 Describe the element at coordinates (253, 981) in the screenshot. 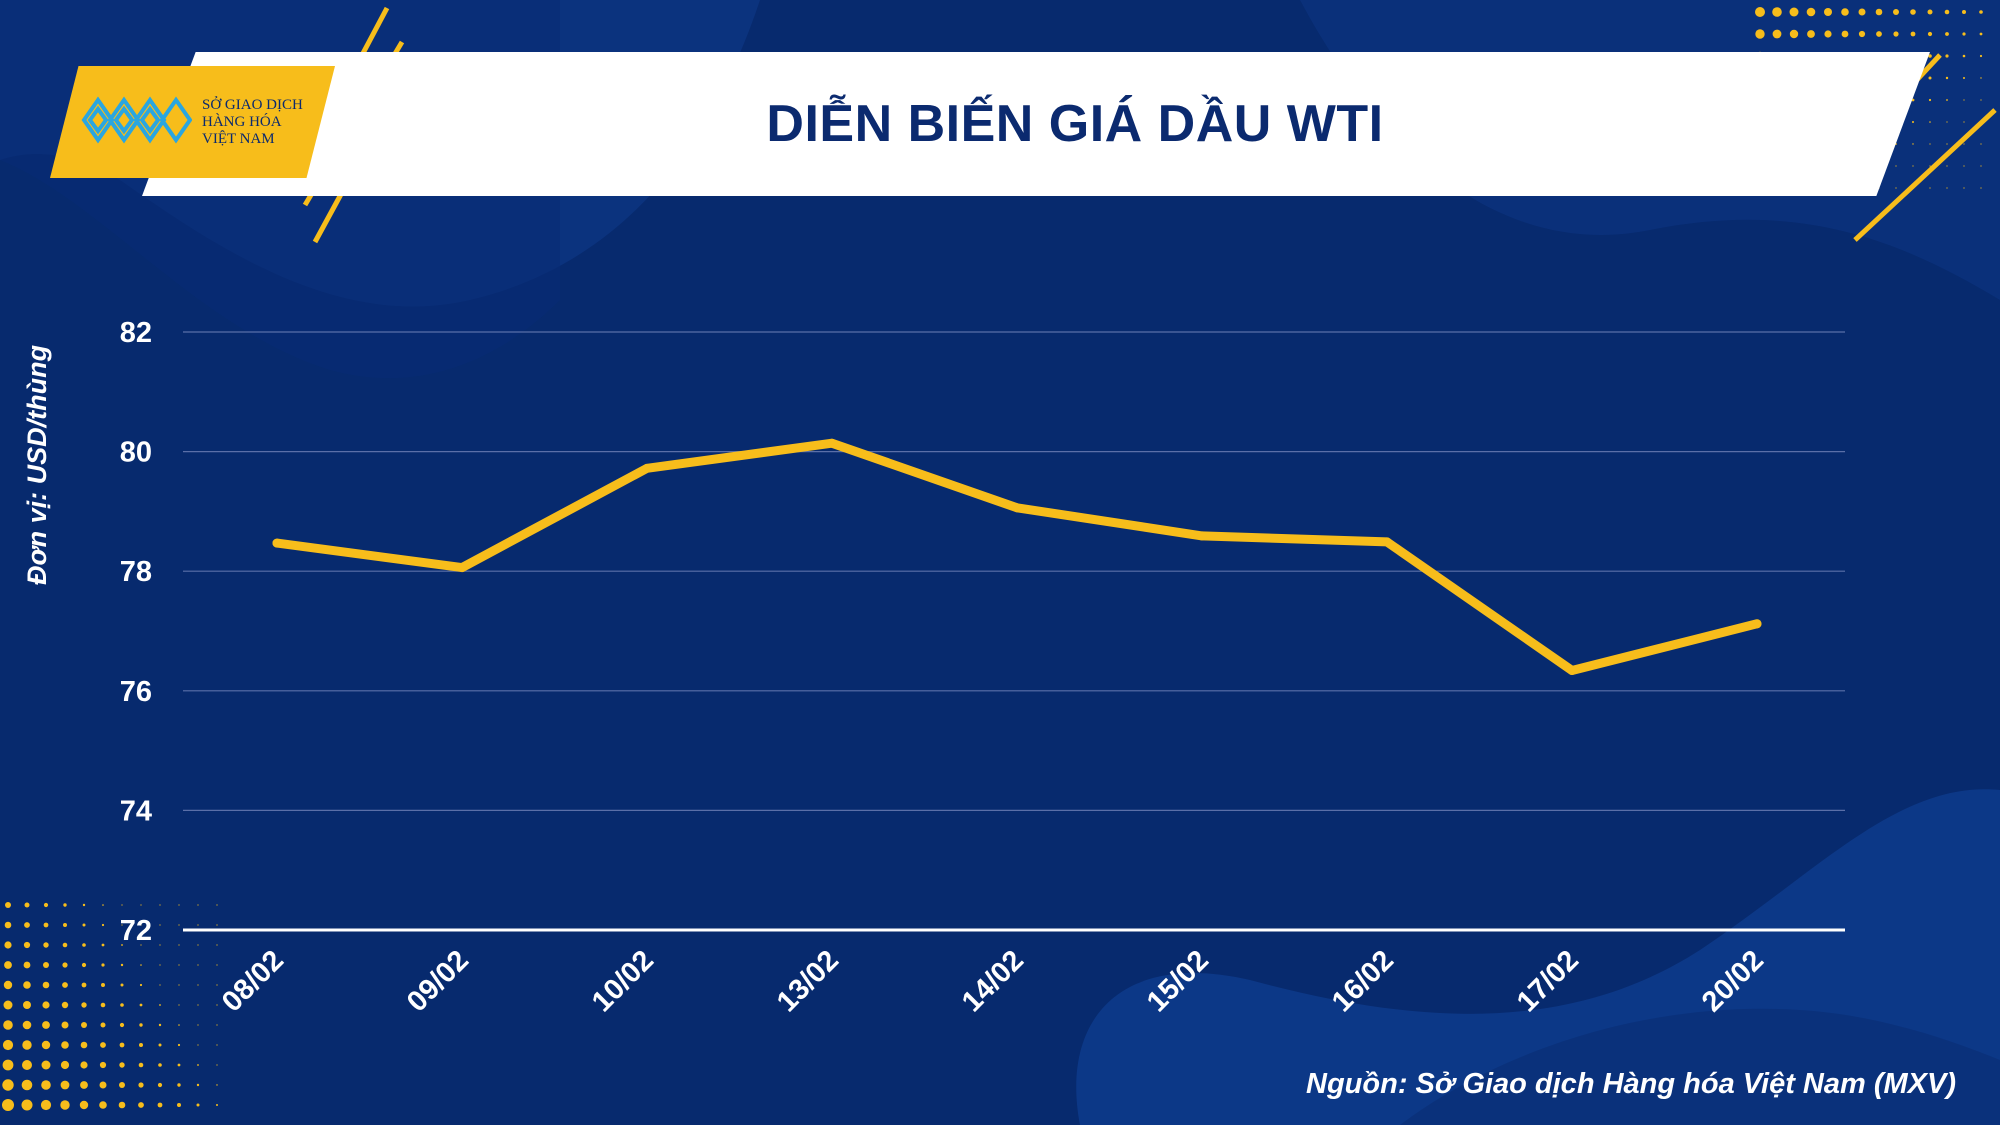

I see `x-tick-label: 08/02` at that location.